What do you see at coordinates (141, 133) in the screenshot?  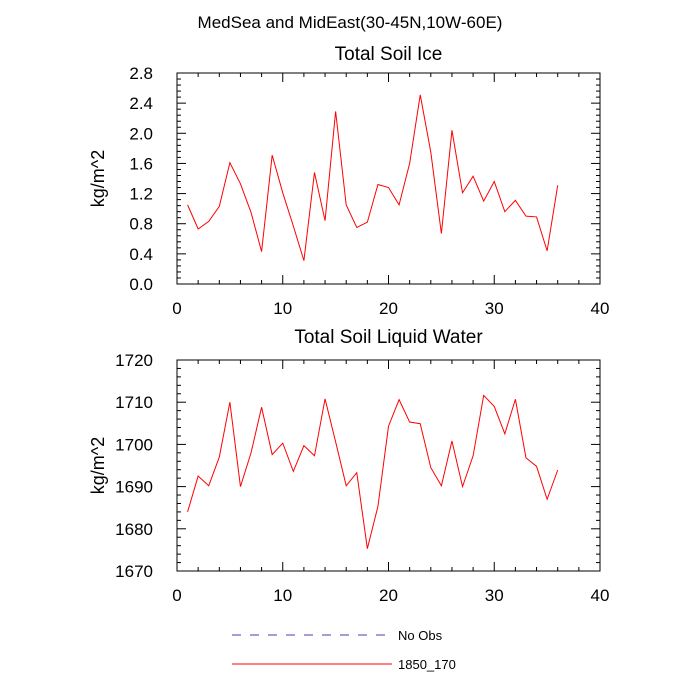 I see `soil-ice-y-tick-label: 2.0` at bounding box center [141, 133].